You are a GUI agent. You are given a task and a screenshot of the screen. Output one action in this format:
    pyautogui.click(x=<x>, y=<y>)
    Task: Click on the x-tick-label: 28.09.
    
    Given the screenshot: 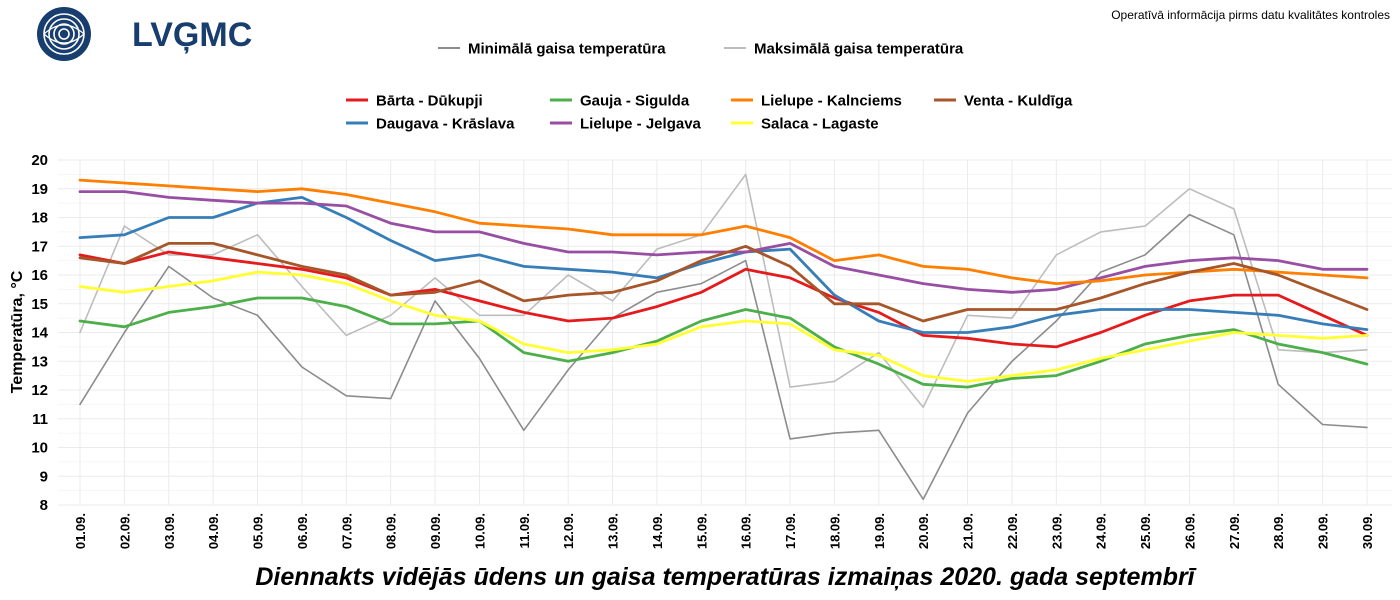 What is the action you would take?
    pyautogui.click(x=1278, y=531)
    